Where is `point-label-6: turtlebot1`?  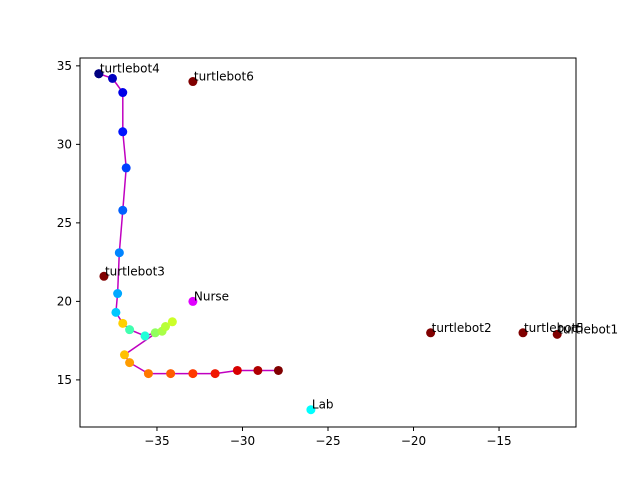 point-label-6: turtlebot1 is located at coordinates (588, 329).